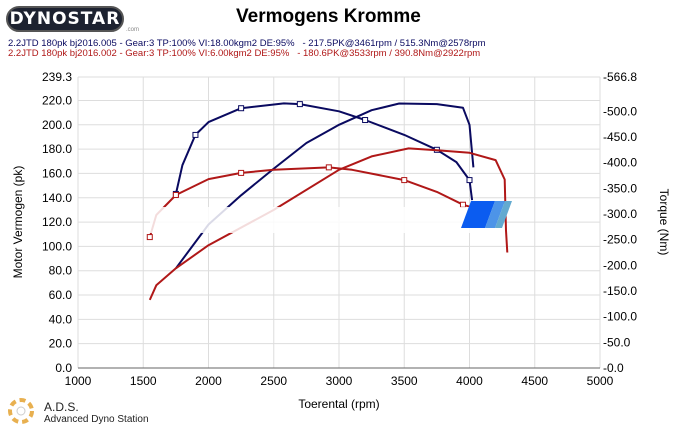  Describe the element at coordinates (61, 271) in the screenshot. I see `y-tick-label: 80.0` at that location.